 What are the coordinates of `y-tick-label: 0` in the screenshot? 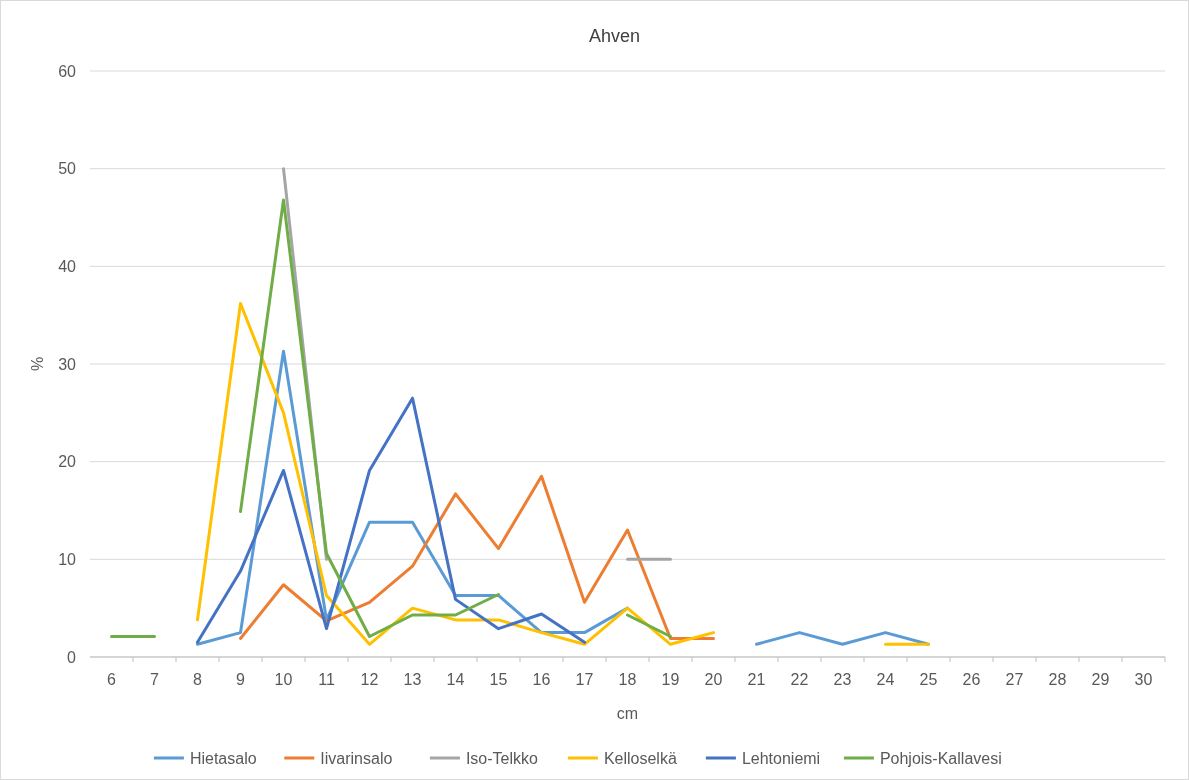 It's located at (72, 657).